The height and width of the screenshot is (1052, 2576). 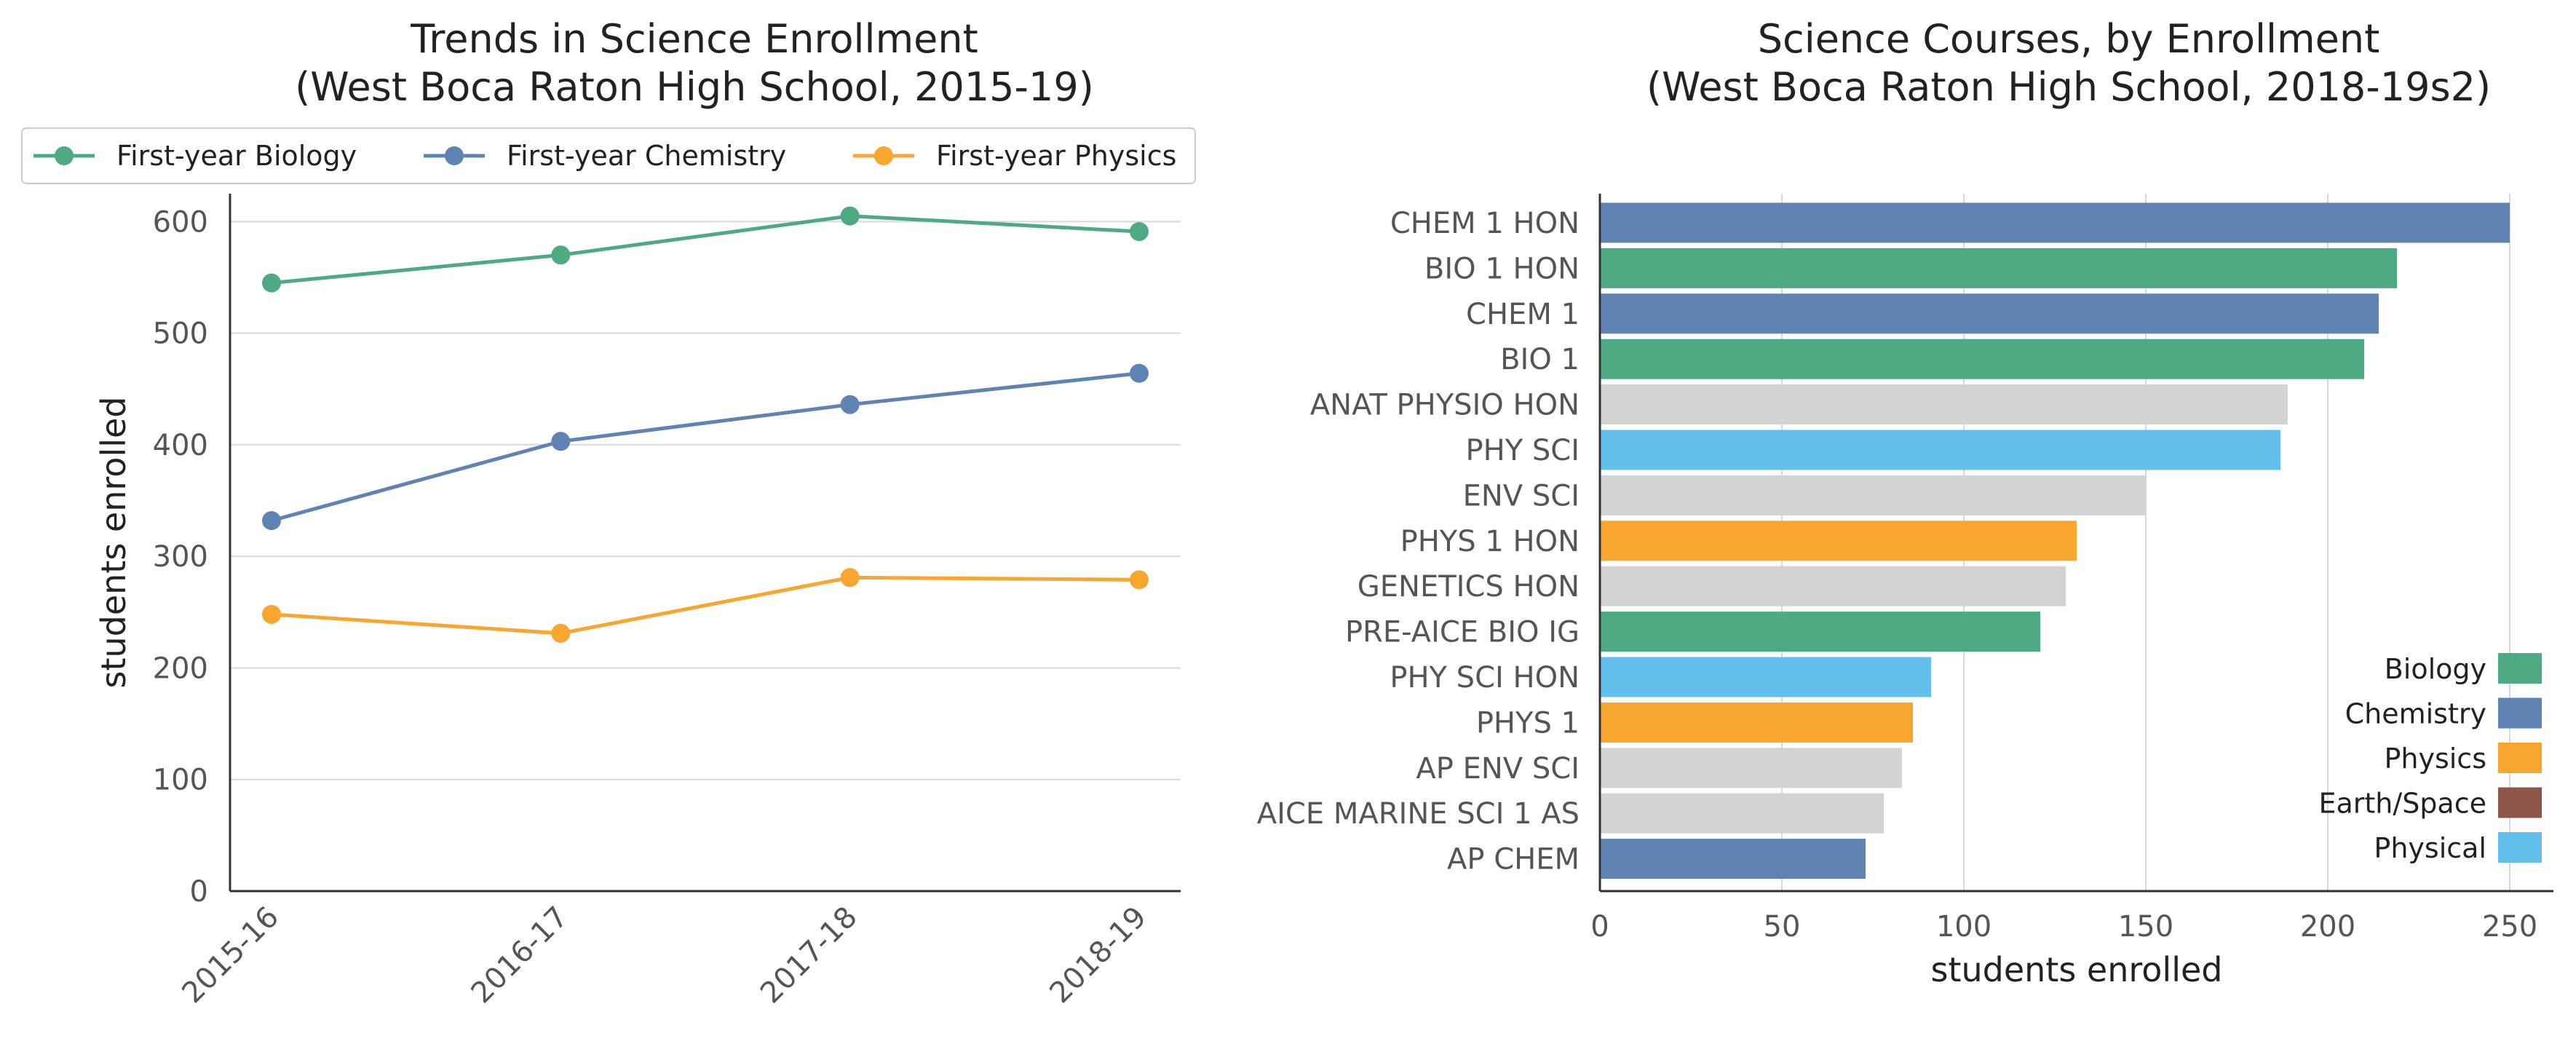 I want to click on right-x-tick-label: 200, so click(x=2327, y=927).